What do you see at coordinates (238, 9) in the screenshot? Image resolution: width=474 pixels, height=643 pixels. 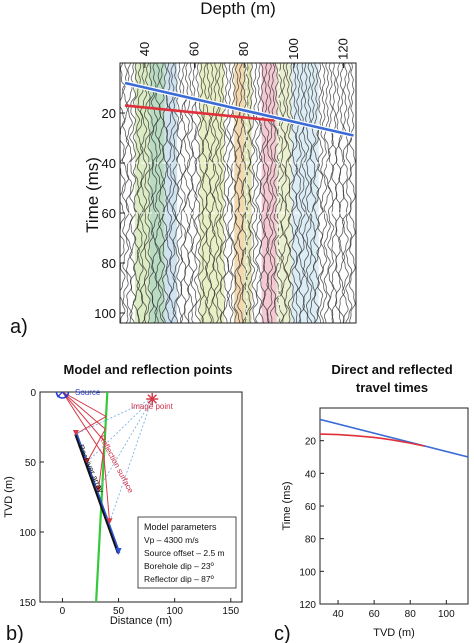 I see `panel-a-x-label: Depth (m)` at bounding box center [238, 9].